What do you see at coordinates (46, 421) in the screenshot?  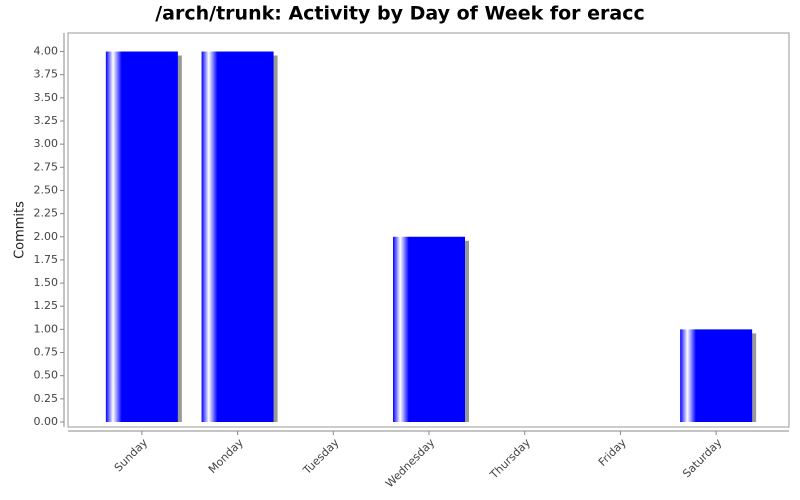 I see `y-tick-label: 0.00` at bounding box center [46, 421].